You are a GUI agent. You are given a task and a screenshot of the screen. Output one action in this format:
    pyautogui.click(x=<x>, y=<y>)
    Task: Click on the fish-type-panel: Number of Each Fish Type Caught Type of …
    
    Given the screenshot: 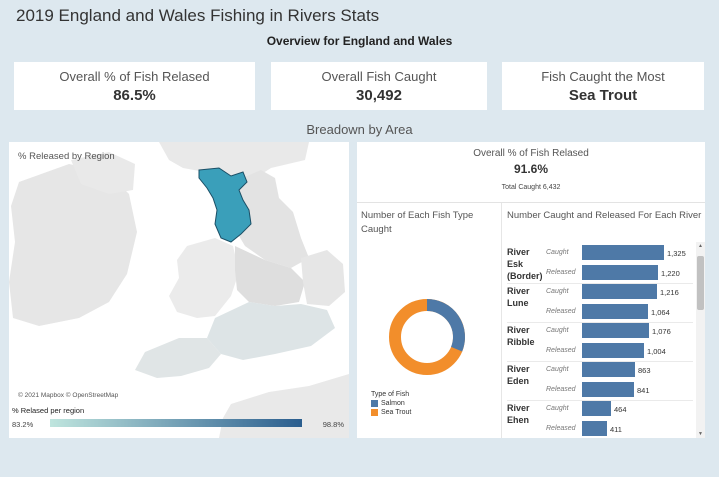 What is the action you would take?
    pyautogui.click(x=428, y=320)
    